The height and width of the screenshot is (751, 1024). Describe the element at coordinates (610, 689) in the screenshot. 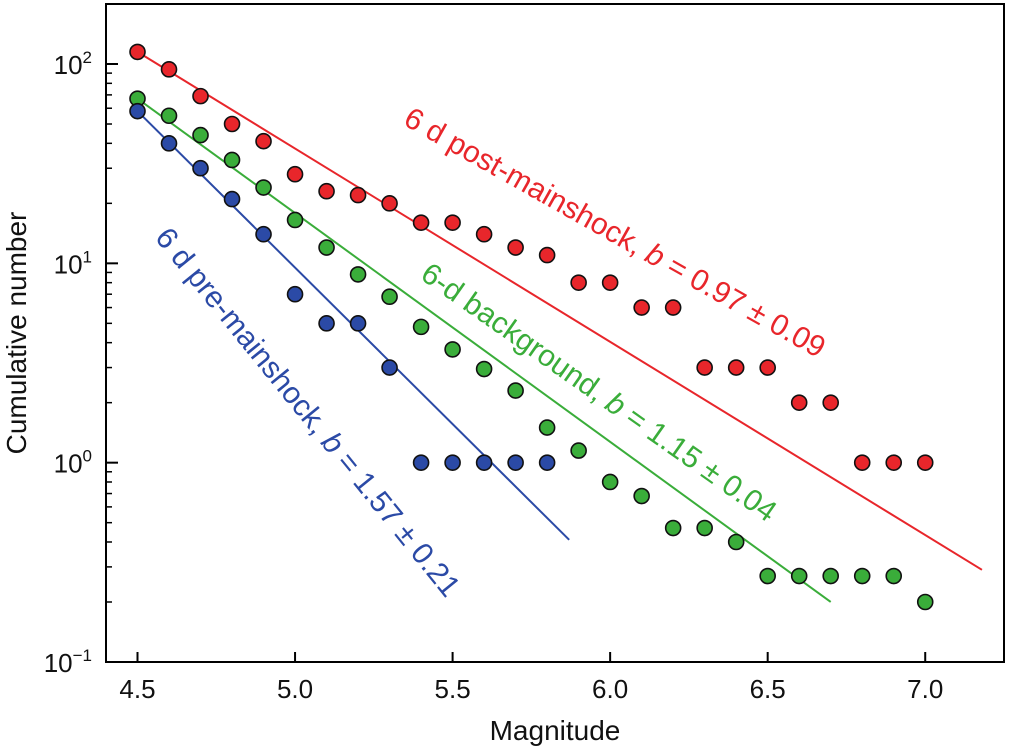

I see `x-tick-label: 6.0` at that location.